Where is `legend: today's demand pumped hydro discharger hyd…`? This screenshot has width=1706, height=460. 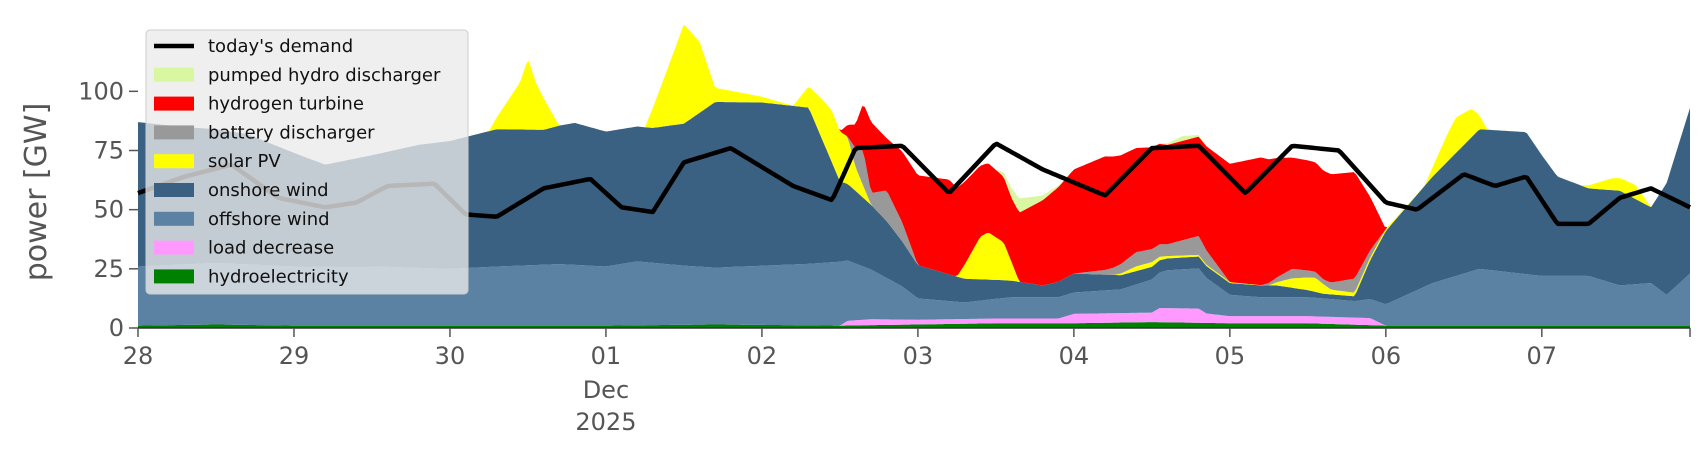
legend: today's demand pumped hydro discharger hyd… is located at coordinates (307, 162).